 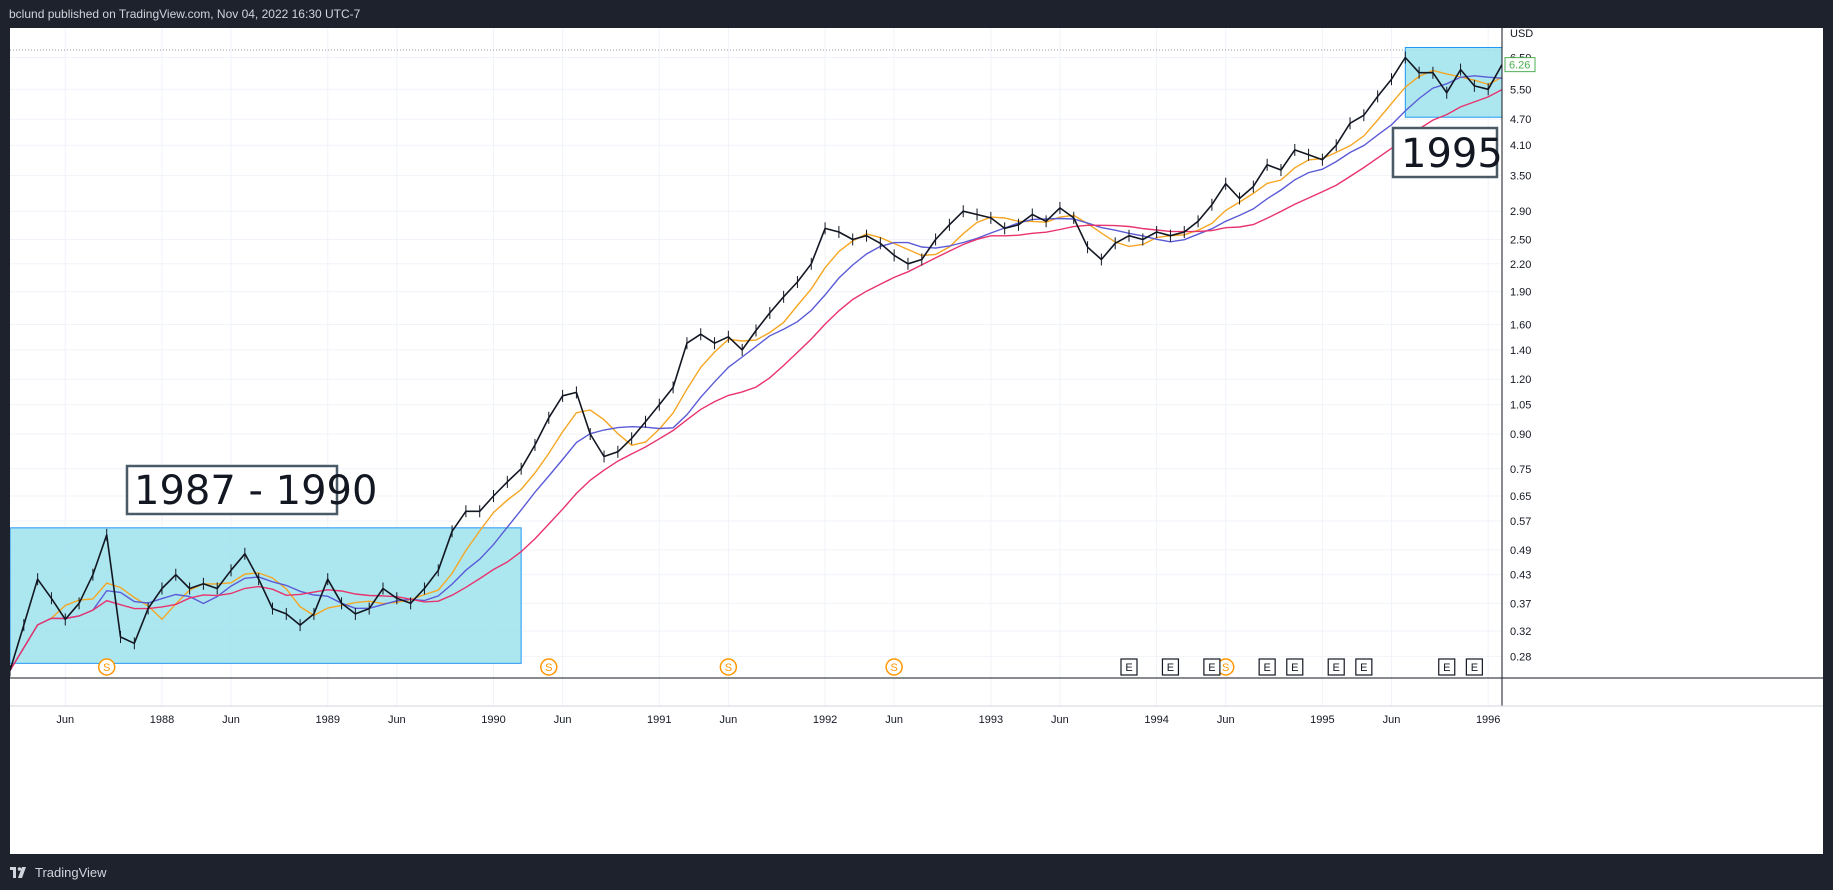 I want to click on x-tick-label: 1992, so click(x=825, y=720).